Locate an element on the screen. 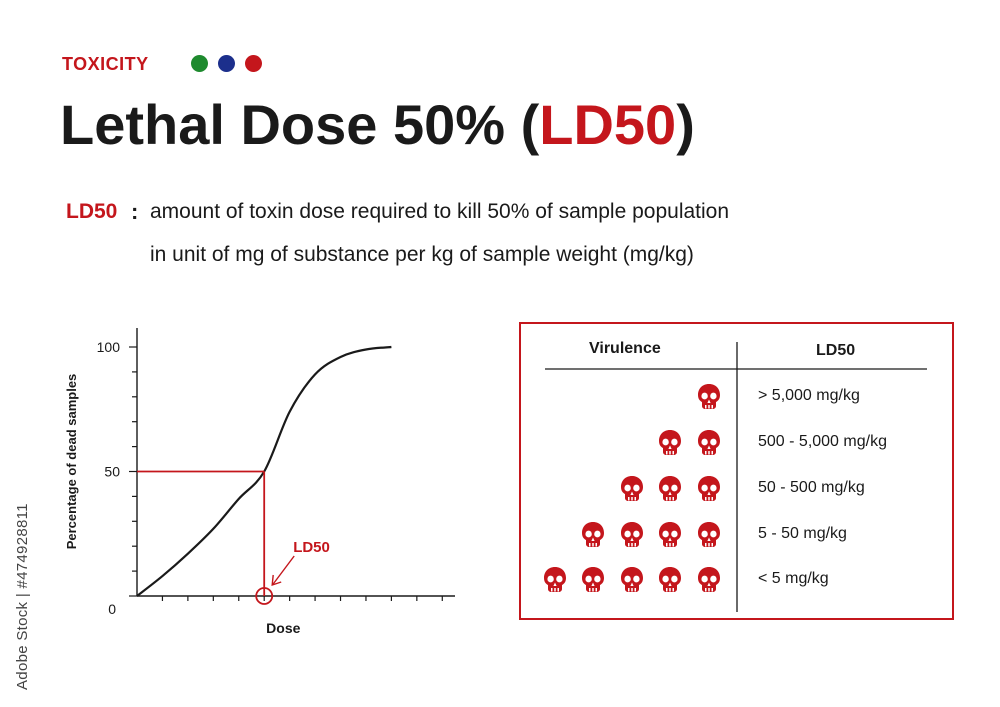 This screenshot has width=1000, height=707. header-ld50: LD50 is located at coordinates (836, 350).